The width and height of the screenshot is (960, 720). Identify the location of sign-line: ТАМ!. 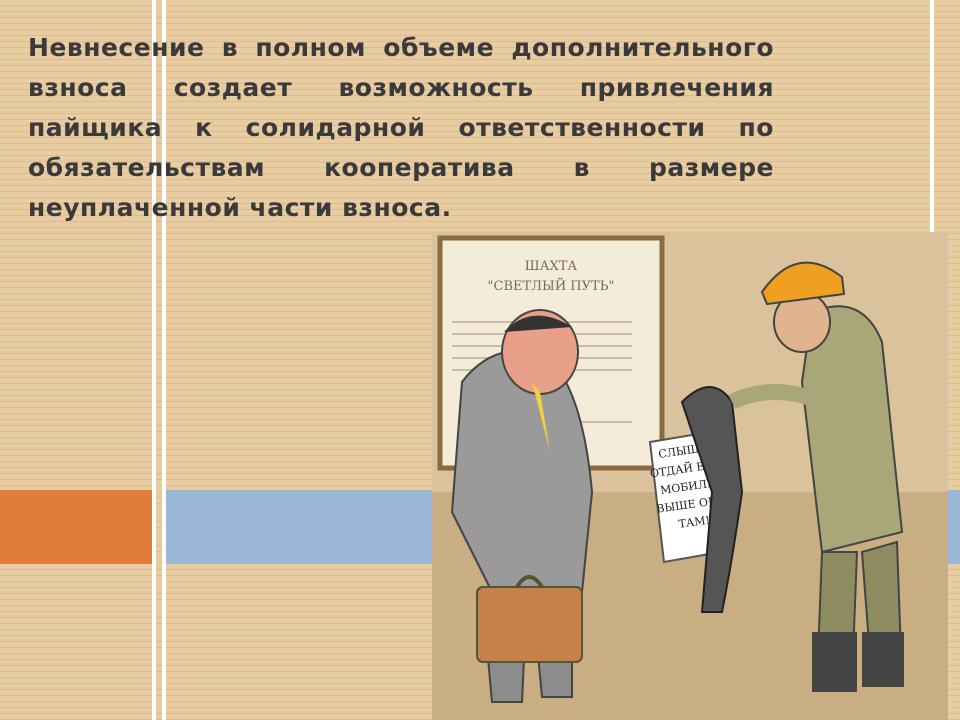
(694, 522).